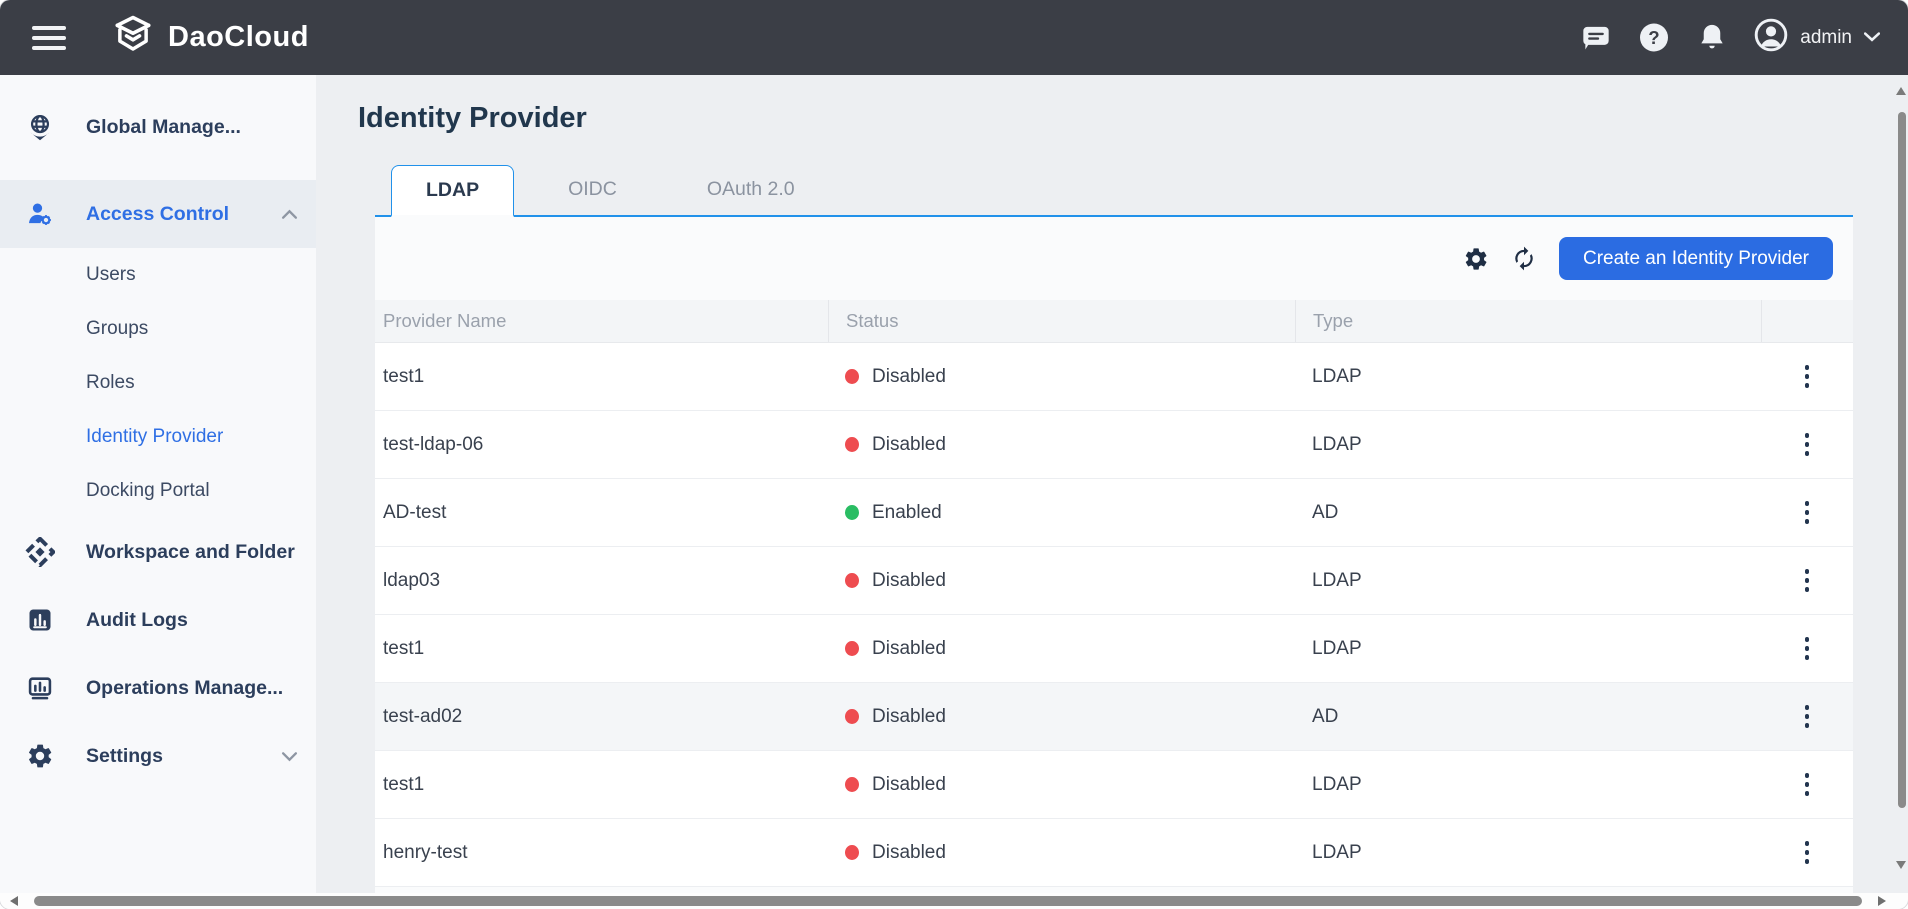 This screenshot has width=1908, height=909. I want to click on sidebar-item-settings: Settings, so click(158, 756).